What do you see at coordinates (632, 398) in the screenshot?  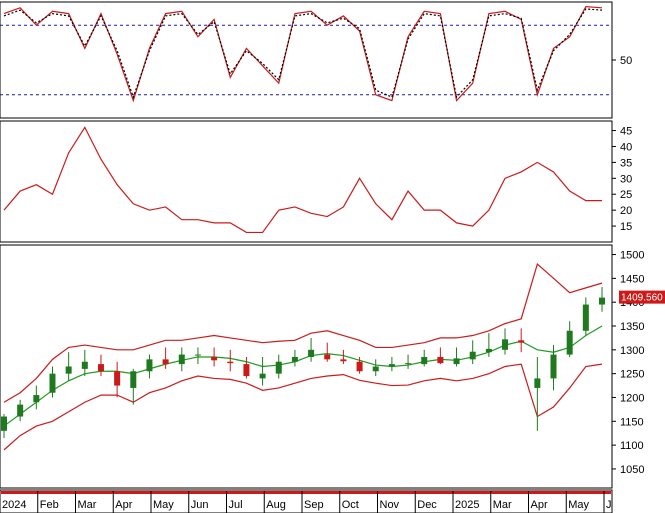 I see `price-tick-label: 1200` at bounding box center [632, 398].